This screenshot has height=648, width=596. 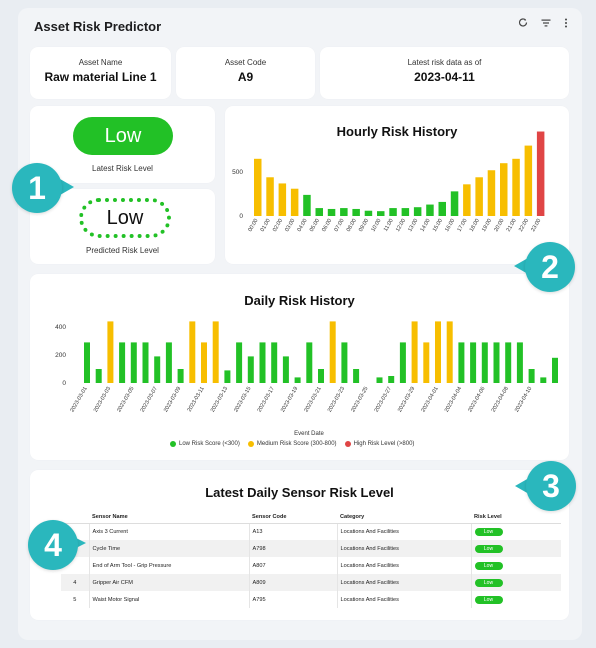 I want to click on asset-name-card: Asset Name Raw material Line 1, so click(x=100, y=73).